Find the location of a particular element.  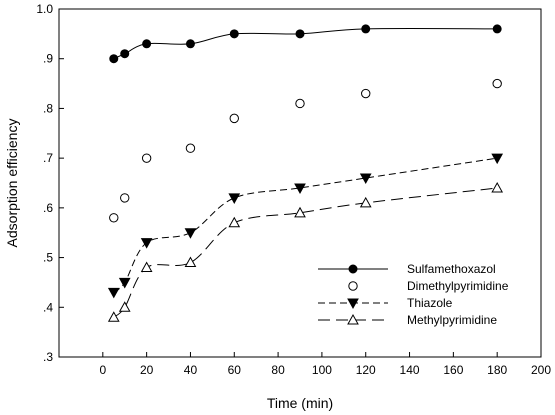

x-tick-label: 40 is located at coordinates (191, 370).